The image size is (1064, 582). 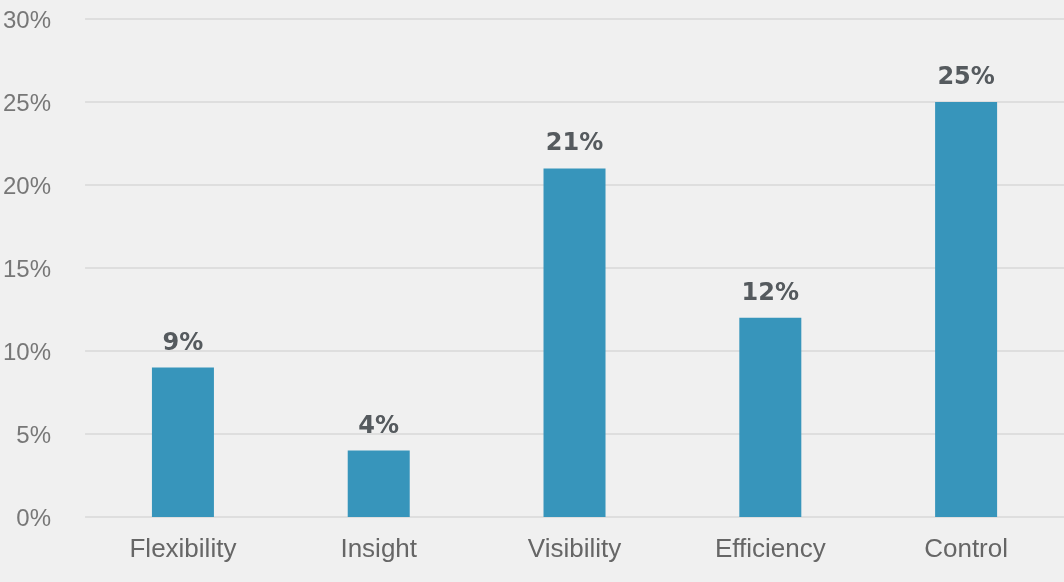 What do you see at coordinates (379, 424) in the screenshot?
I see `data-label: 4%` at bounding box center [379, 424].